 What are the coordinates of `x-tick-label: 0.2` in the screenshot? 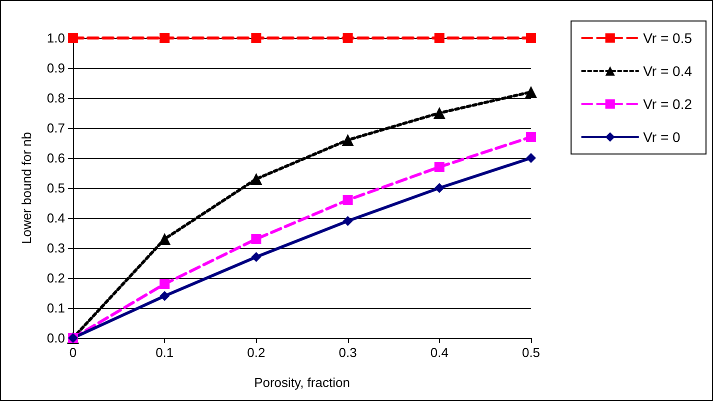 It's located at (256, 352).